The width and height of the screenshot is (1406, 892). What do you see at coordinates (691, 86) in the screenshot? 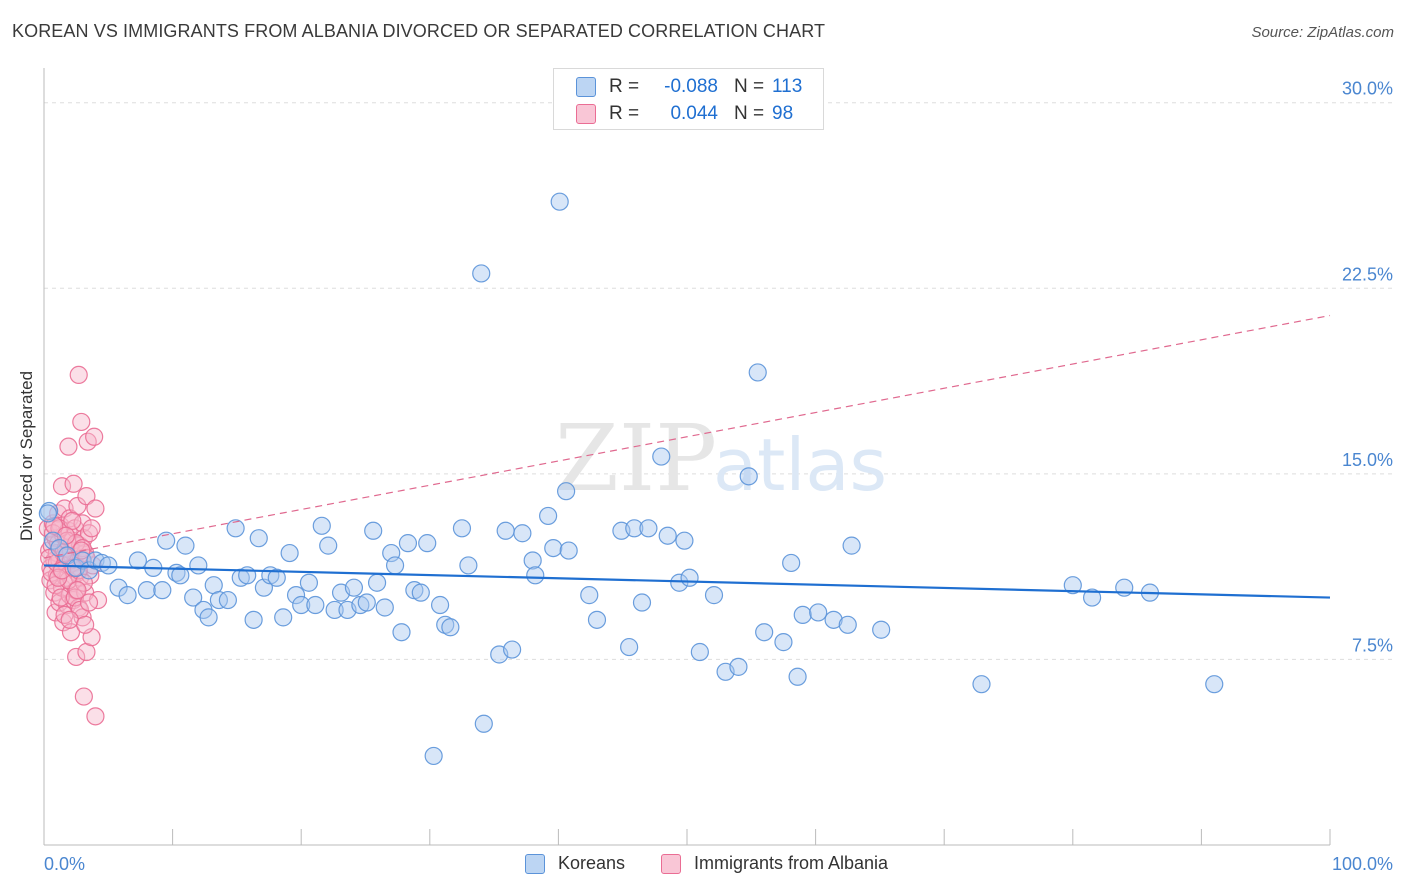
I see `r-value: -0.088` at bounding box center [691, 86].